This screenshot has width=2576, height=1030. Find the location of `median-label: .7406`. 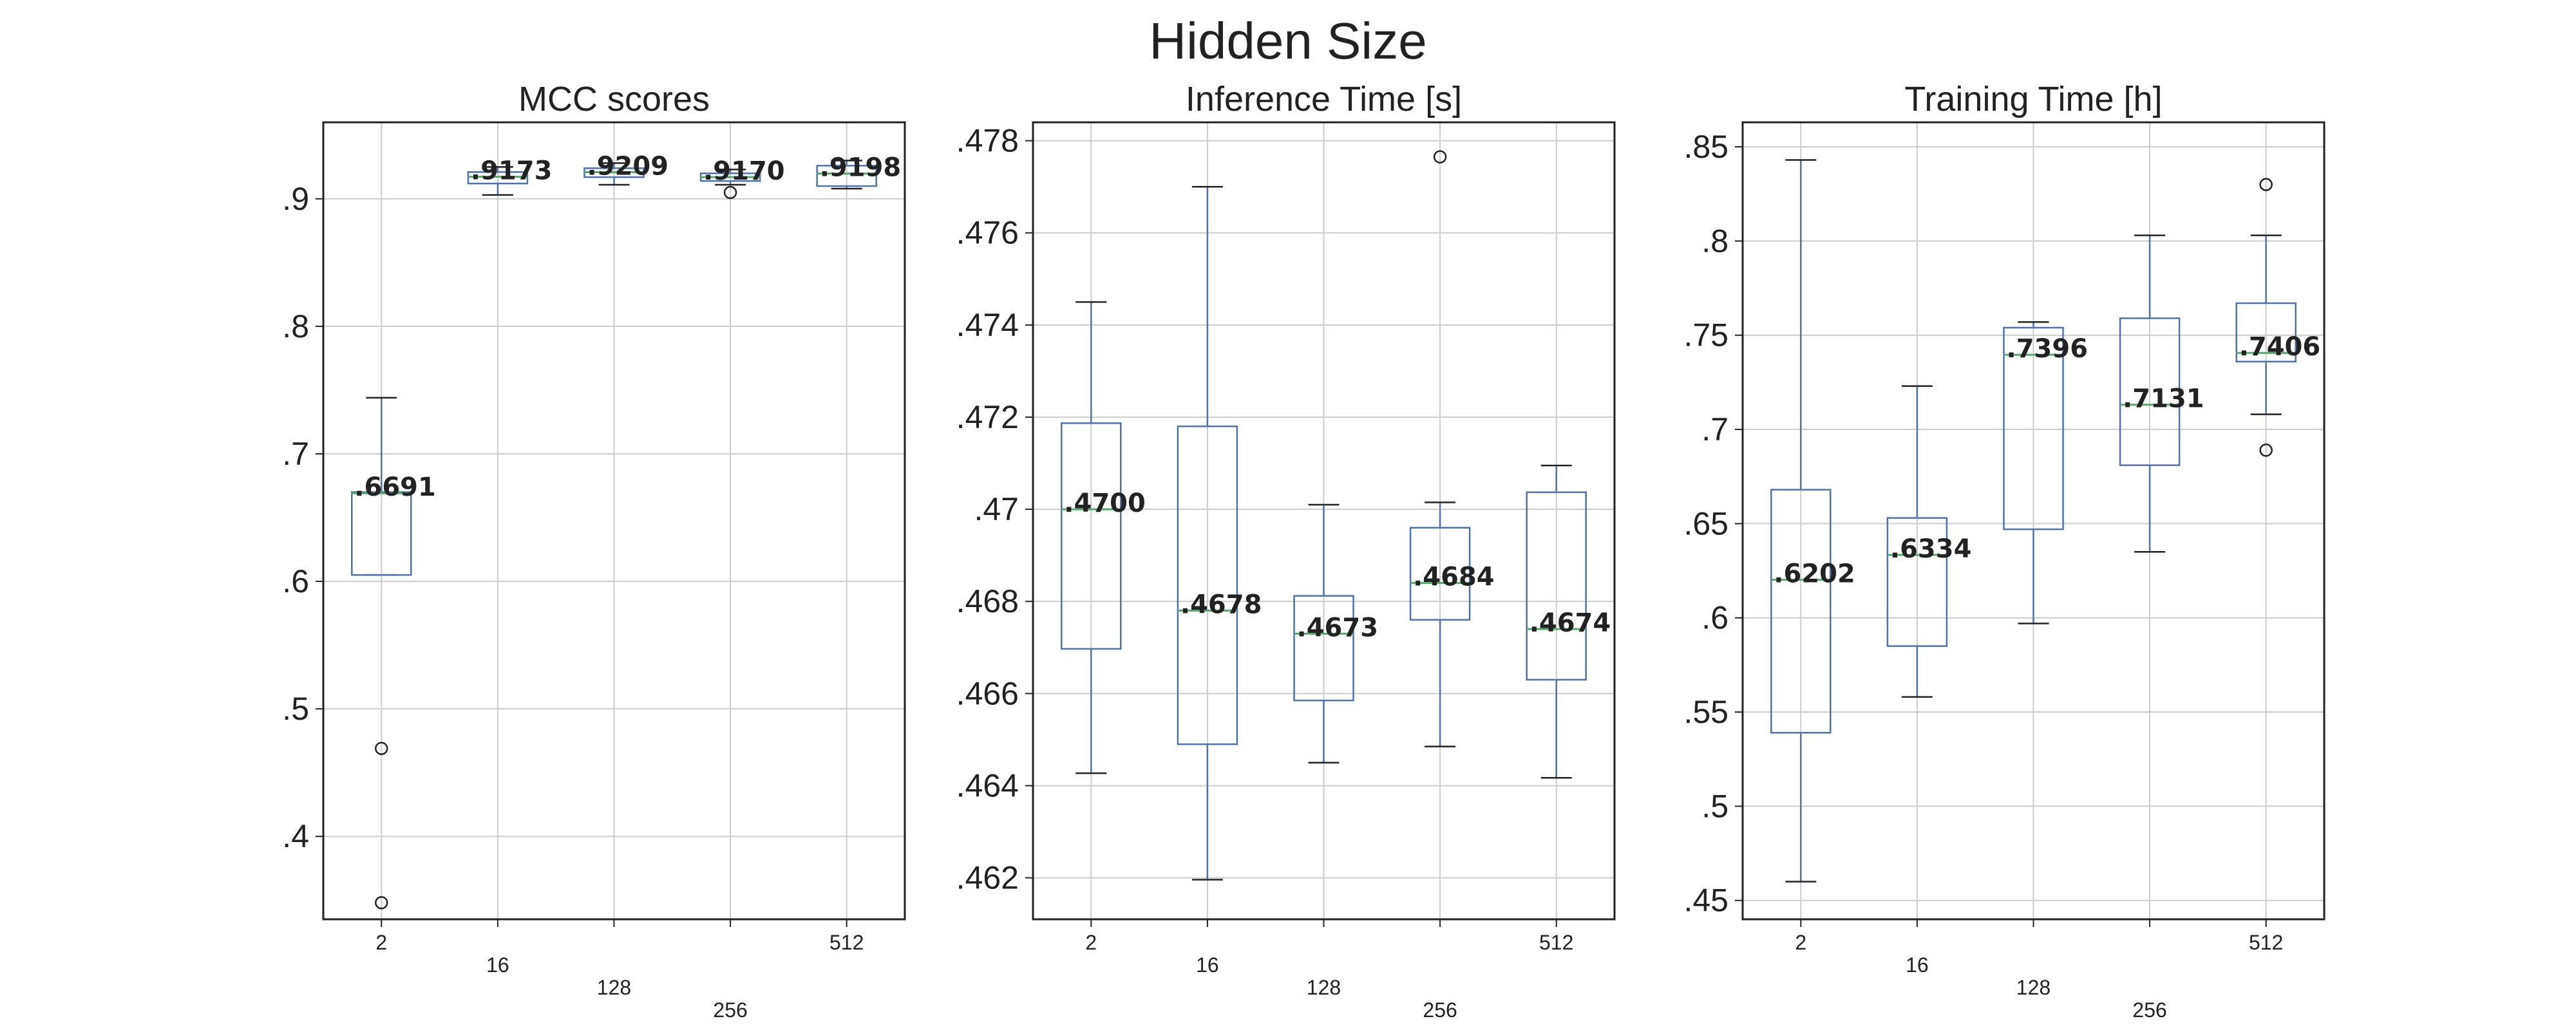

median-label: .7406 is located at coordinates (2280, 347).